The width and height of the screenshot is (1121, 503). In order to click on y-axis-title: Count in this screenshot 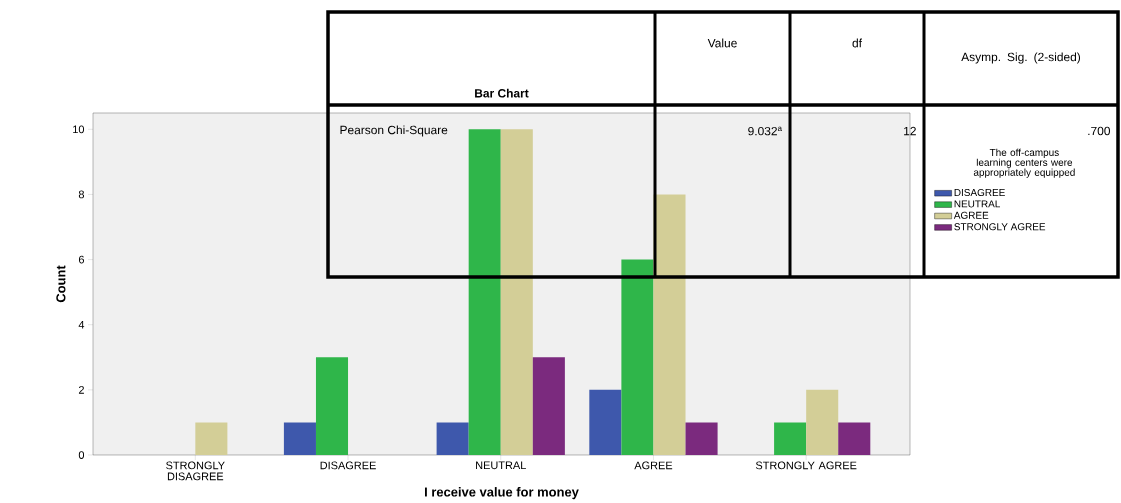, I will do `click(61, 284)`.